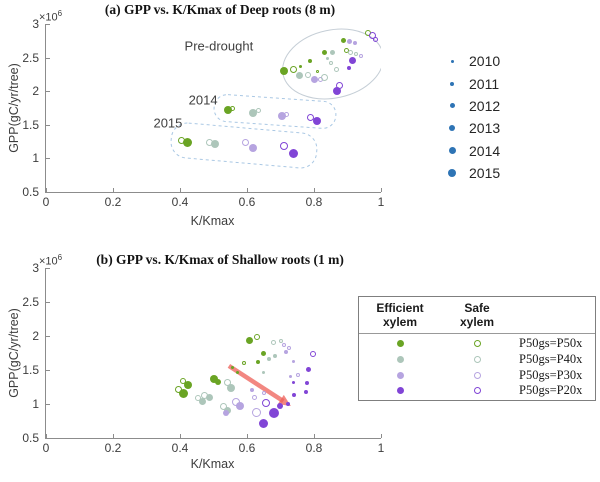 The image size is (600, 482). Describe the element at coordinates (35, 268) in the screenshot. I see `y-tick-label: 3` at that location.